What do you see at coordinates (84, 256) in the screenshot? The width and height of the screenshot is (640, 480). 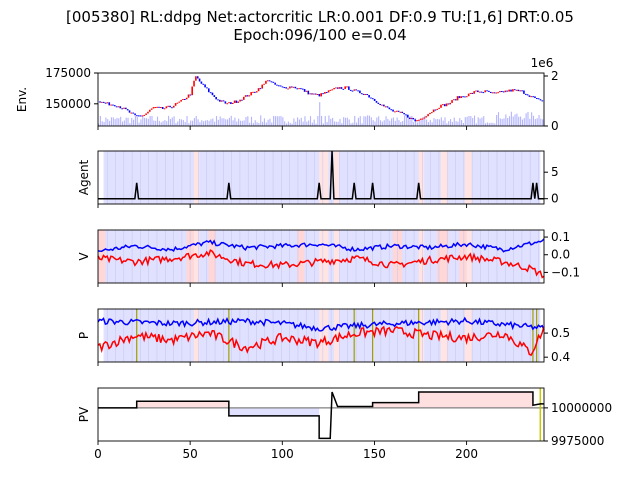 I see `y-axis-label: V` at bounding box center [84, 256].